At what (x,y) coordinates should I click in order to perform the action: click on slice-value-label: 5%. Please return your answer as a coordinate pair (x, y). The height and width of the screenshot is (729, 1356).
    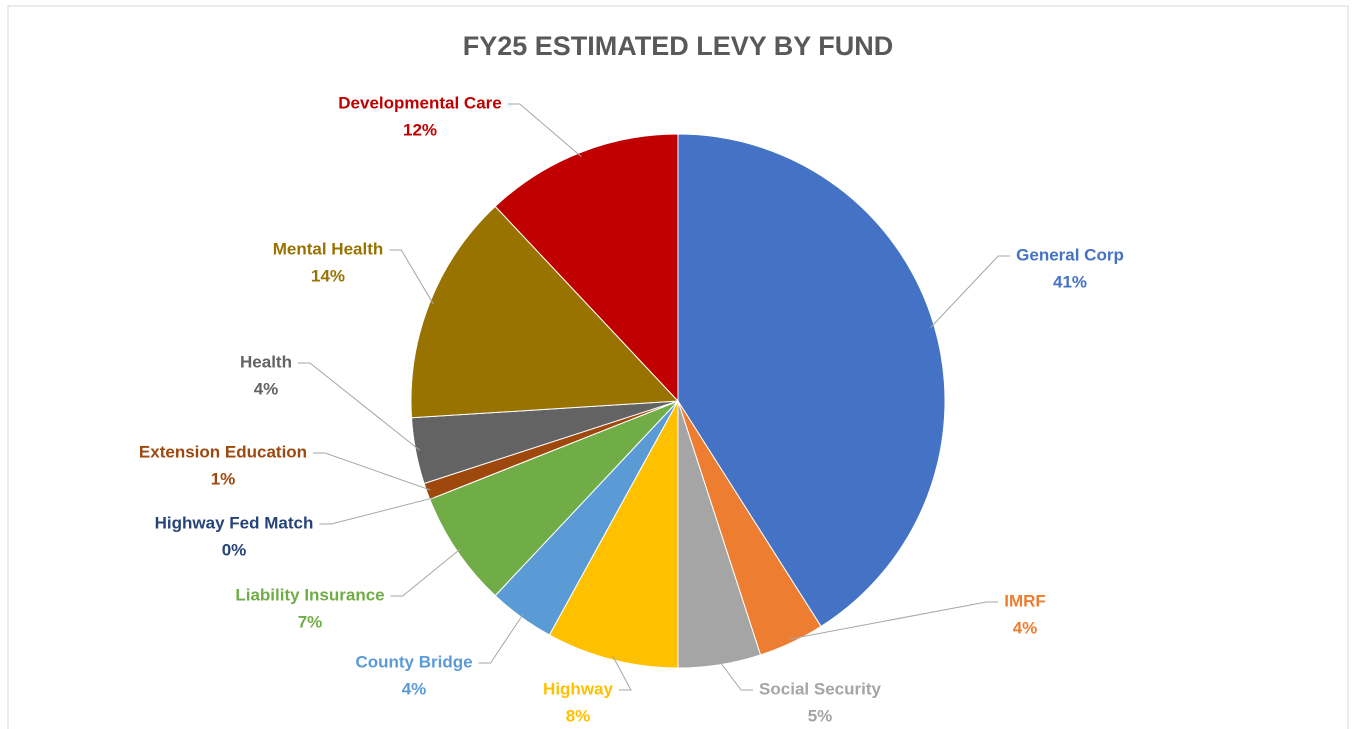
    Looking at the image, I should click on (820, 715).